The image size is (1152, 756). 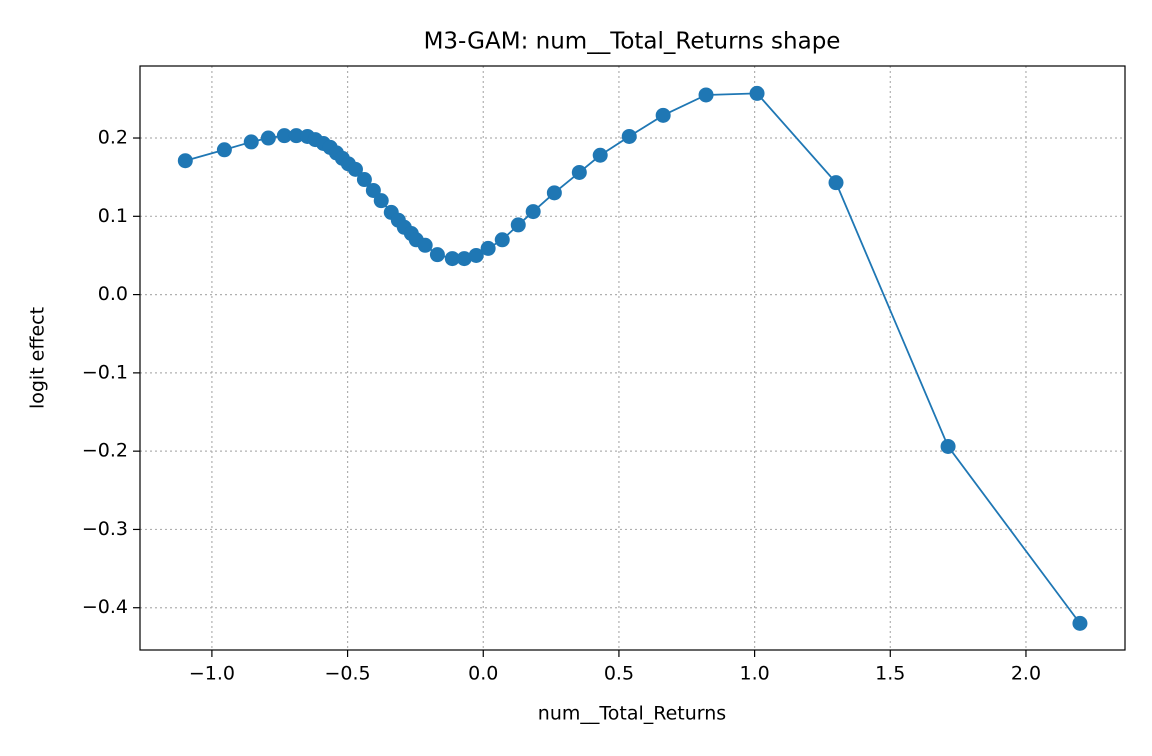 I want to click on y-tick-label: −0.2, so click(x=105, y=451).